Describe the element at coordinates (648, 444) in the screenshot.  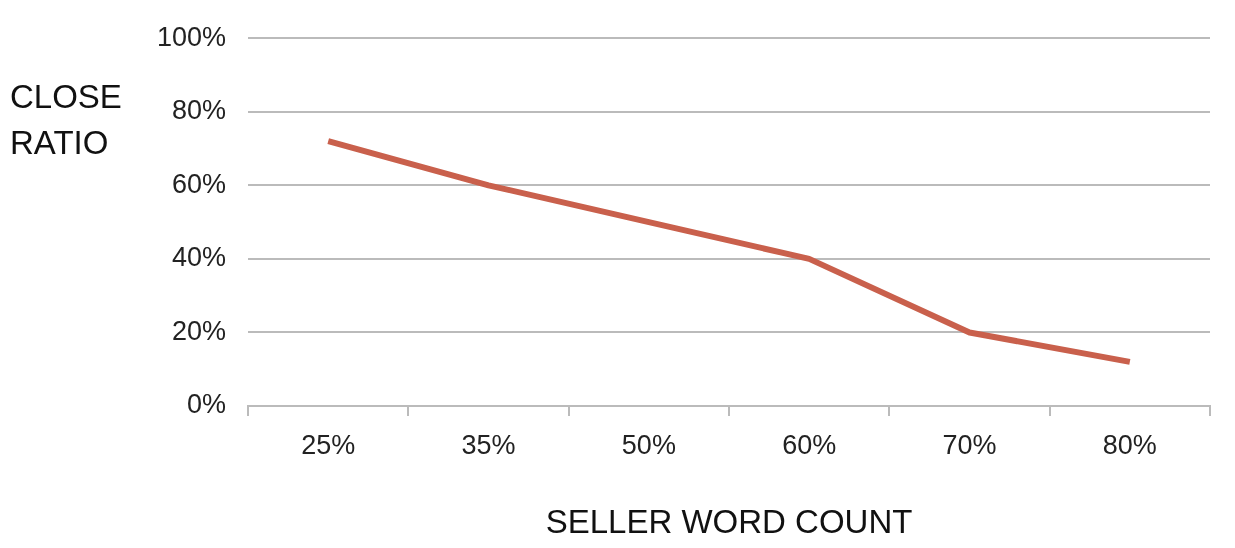
I see `x-tick-label: 50%` at that location.